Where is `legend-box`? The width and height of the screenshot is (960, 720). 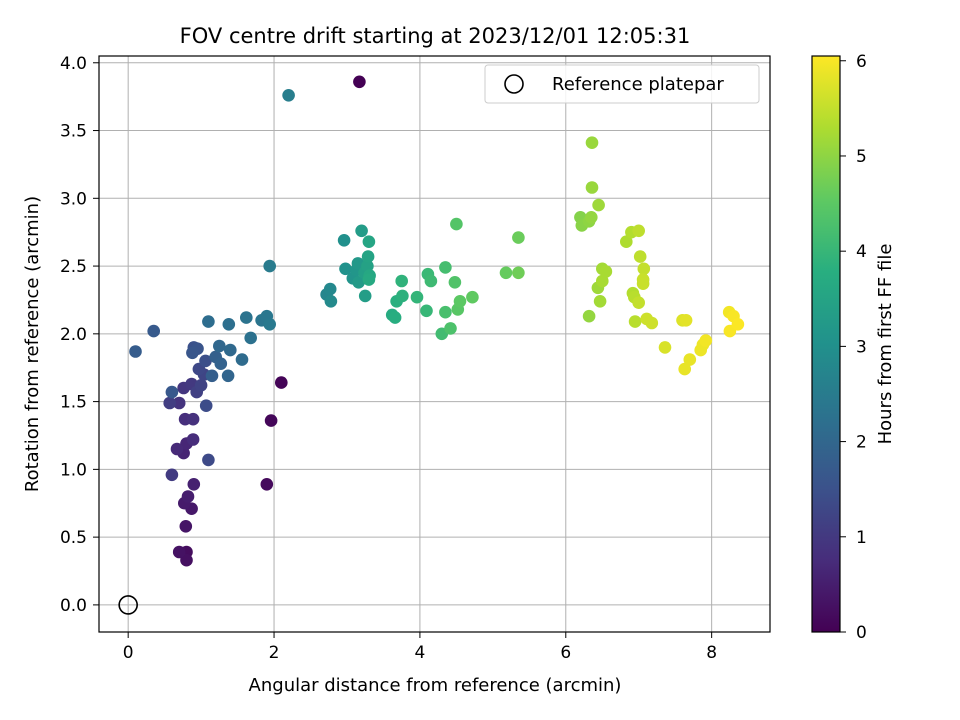 legend-box is located at coordinates (622, 84).